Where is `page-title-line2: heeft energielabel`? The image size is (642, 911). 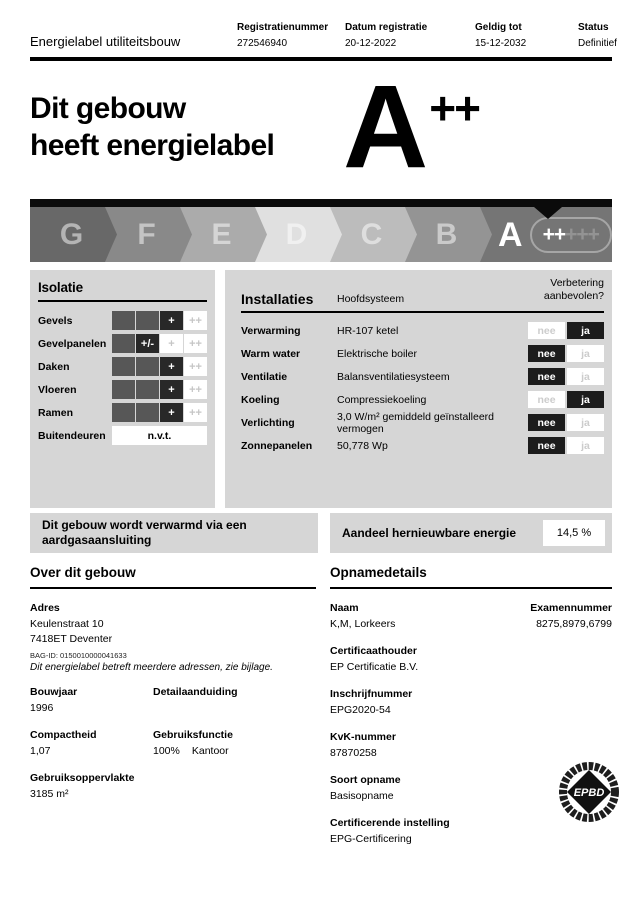 page-title-line2: heeft energielabel is located at coordinates (152, 145).